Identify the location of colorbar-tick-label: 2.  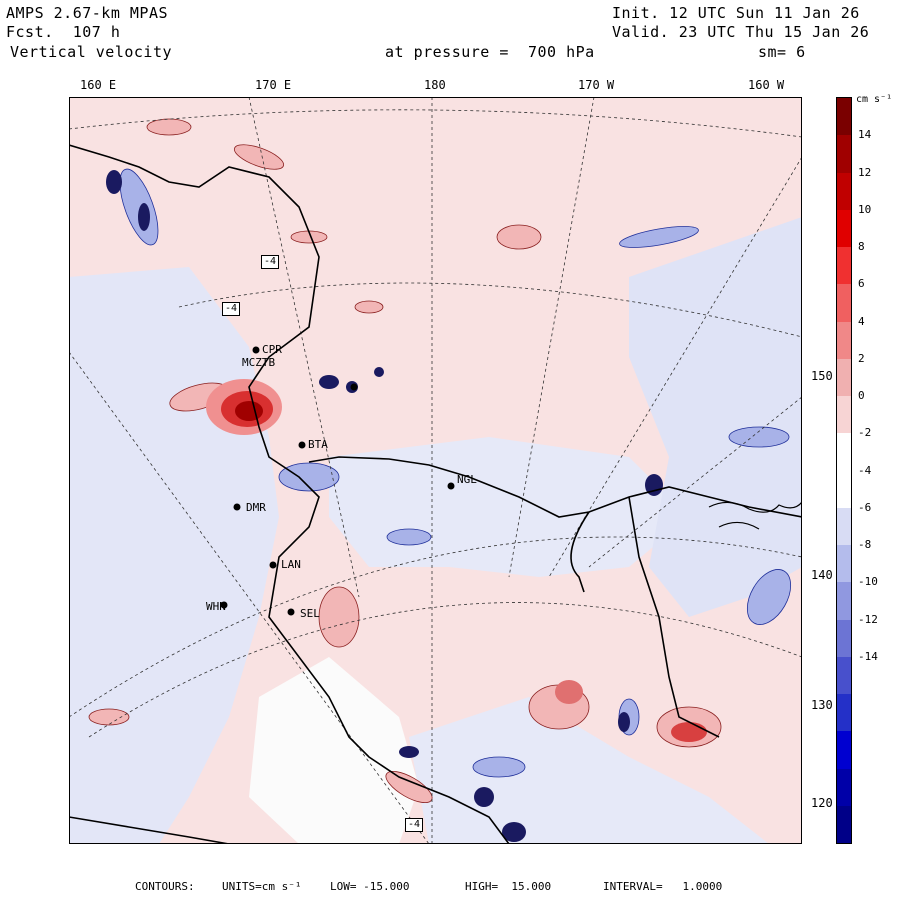
(861, 358).